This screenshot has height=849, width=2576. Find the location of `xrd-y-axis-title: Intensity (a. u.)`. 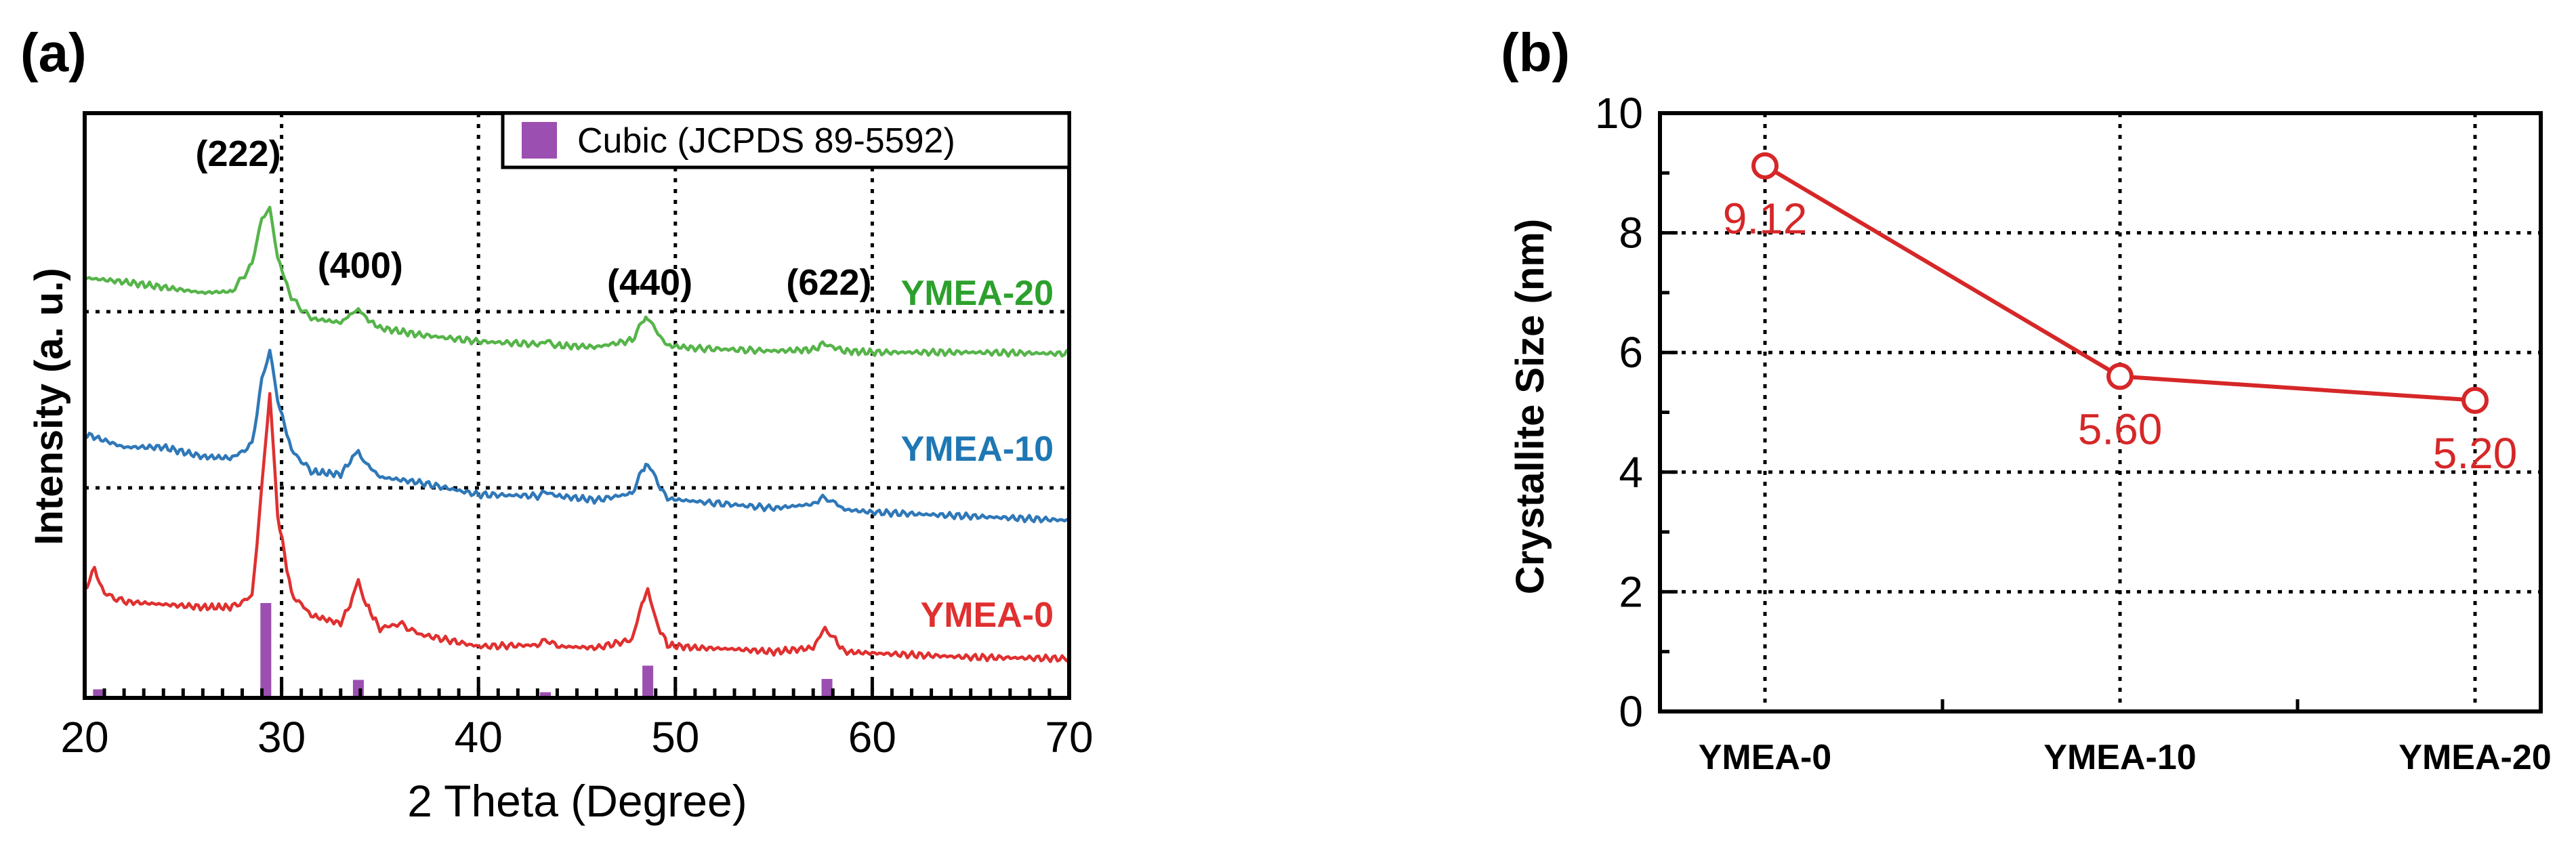

xrd-y-axis-title: Intensity (a. u.) is located at coordinates (49, 406).